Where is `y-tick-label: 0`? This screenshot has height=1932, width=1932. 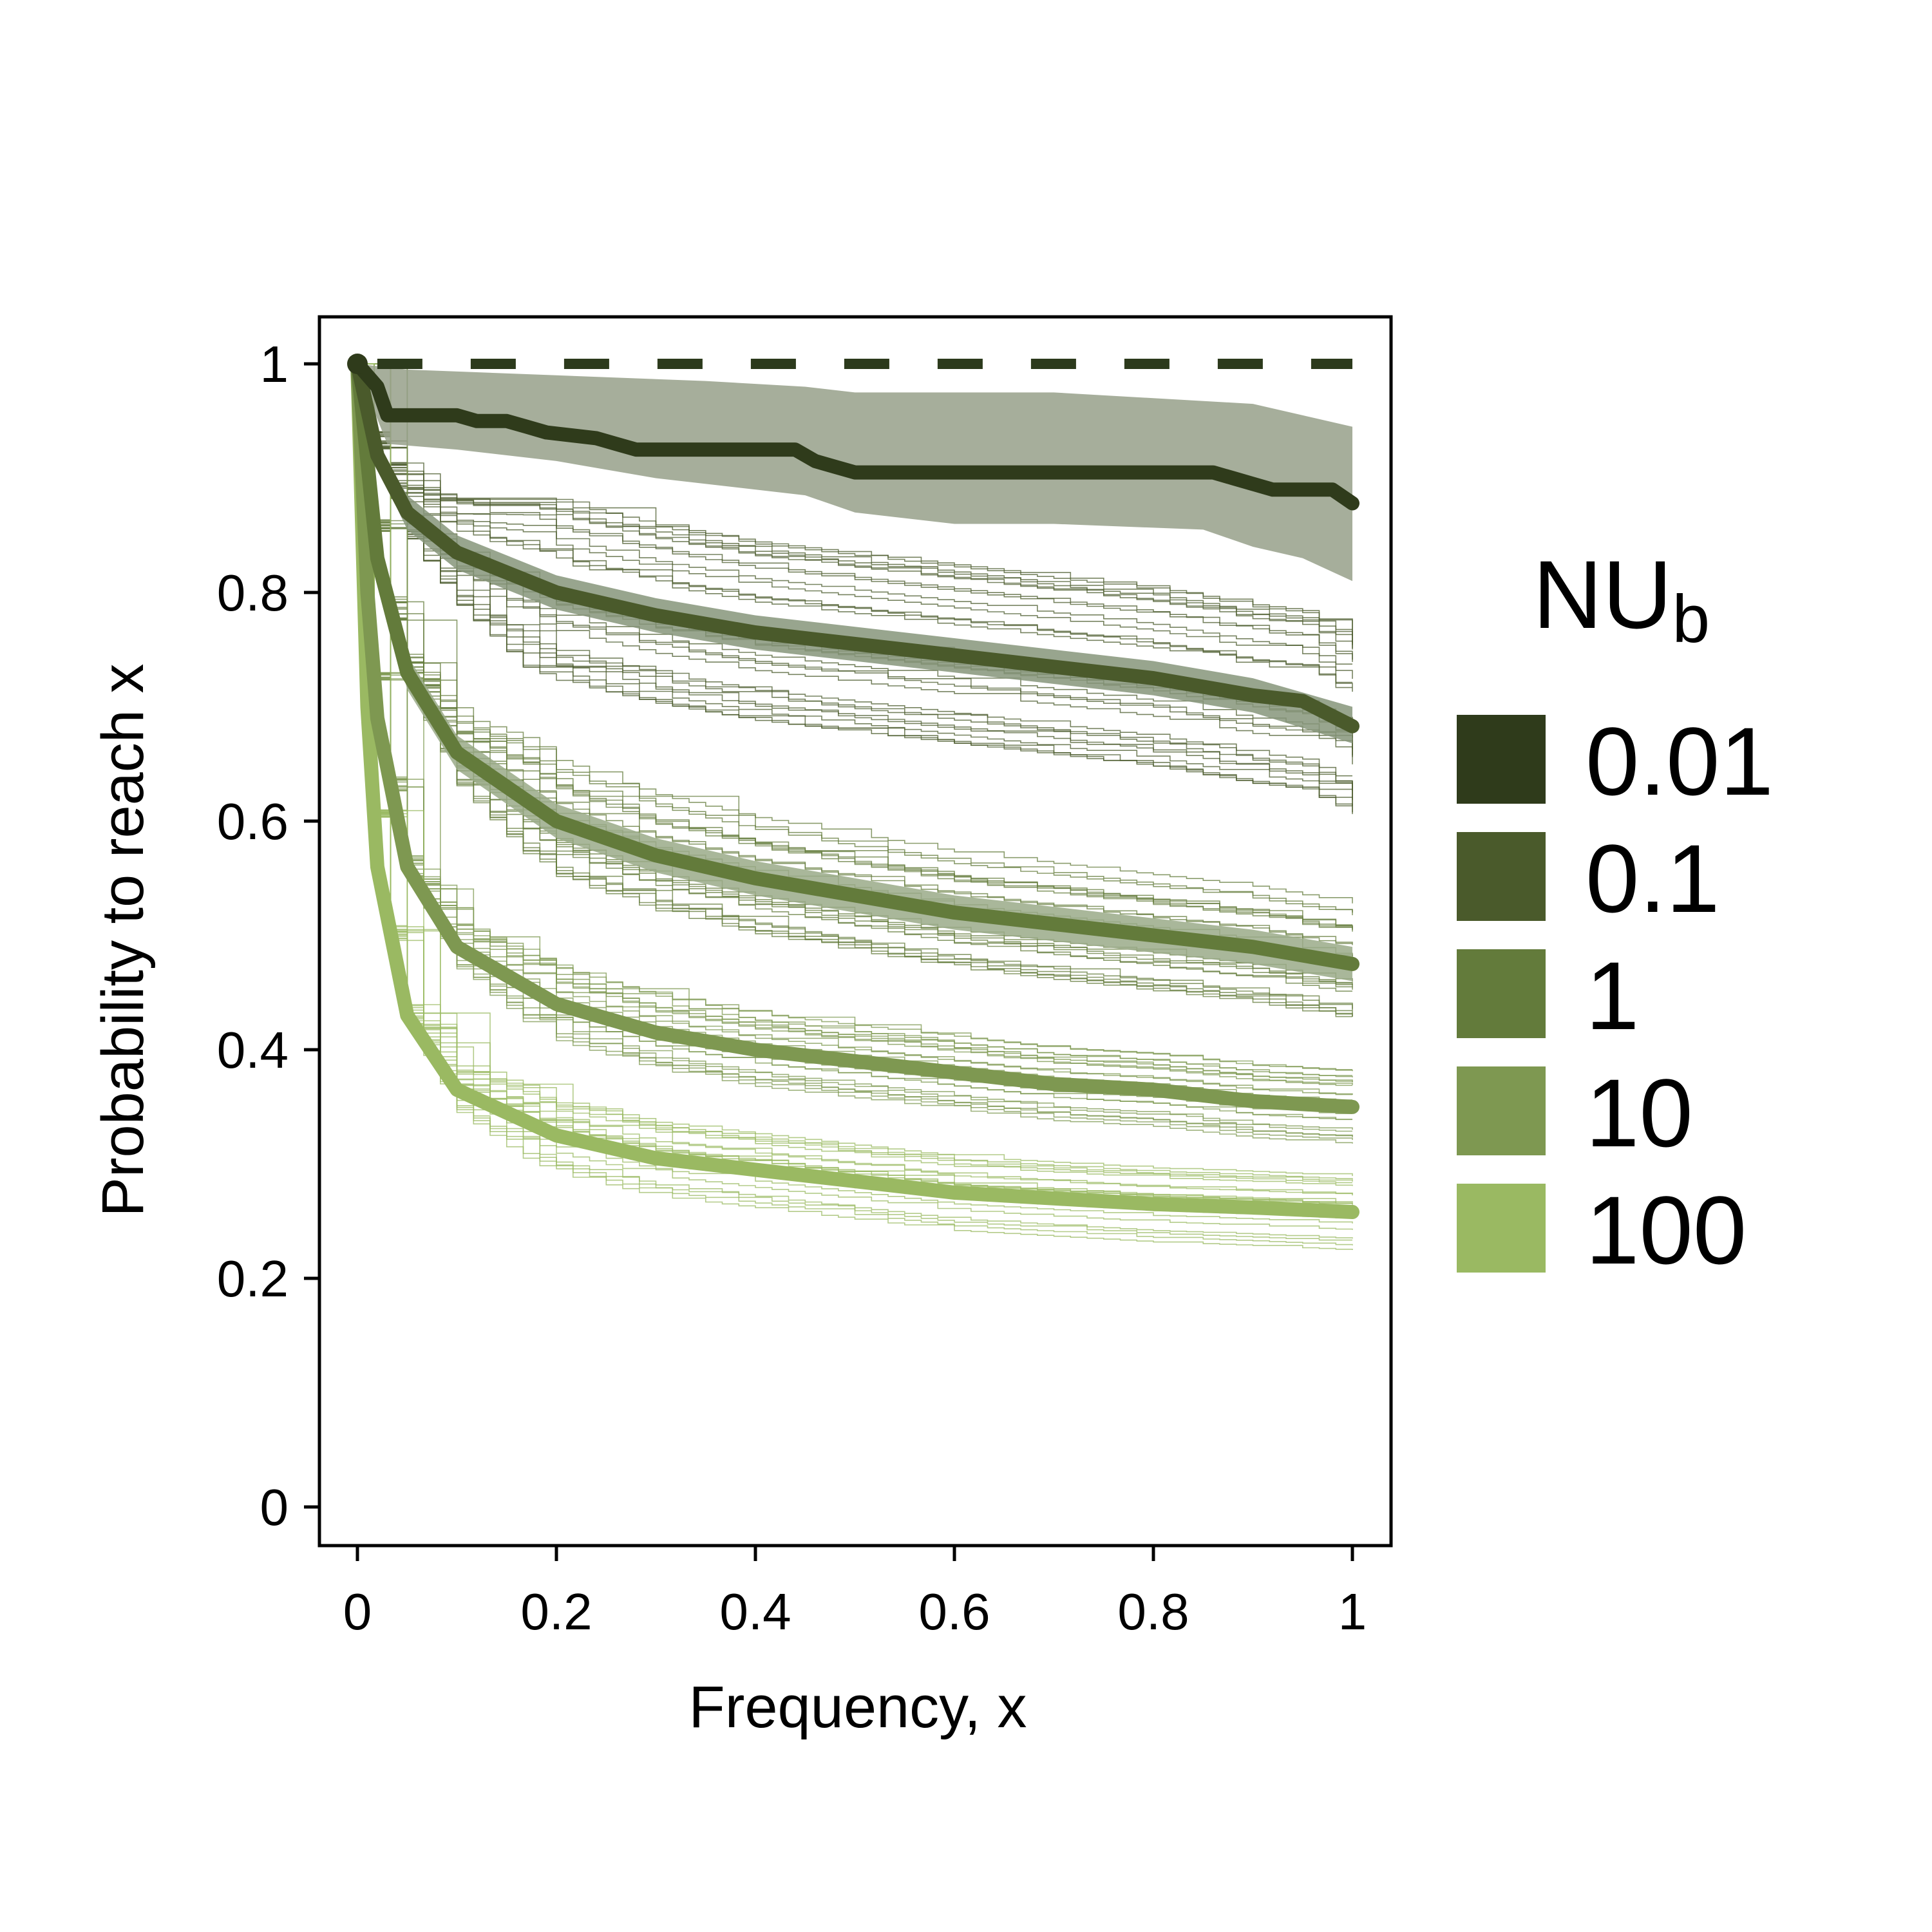 y-tick-label: 0 is located at coordinates (274, 1508).